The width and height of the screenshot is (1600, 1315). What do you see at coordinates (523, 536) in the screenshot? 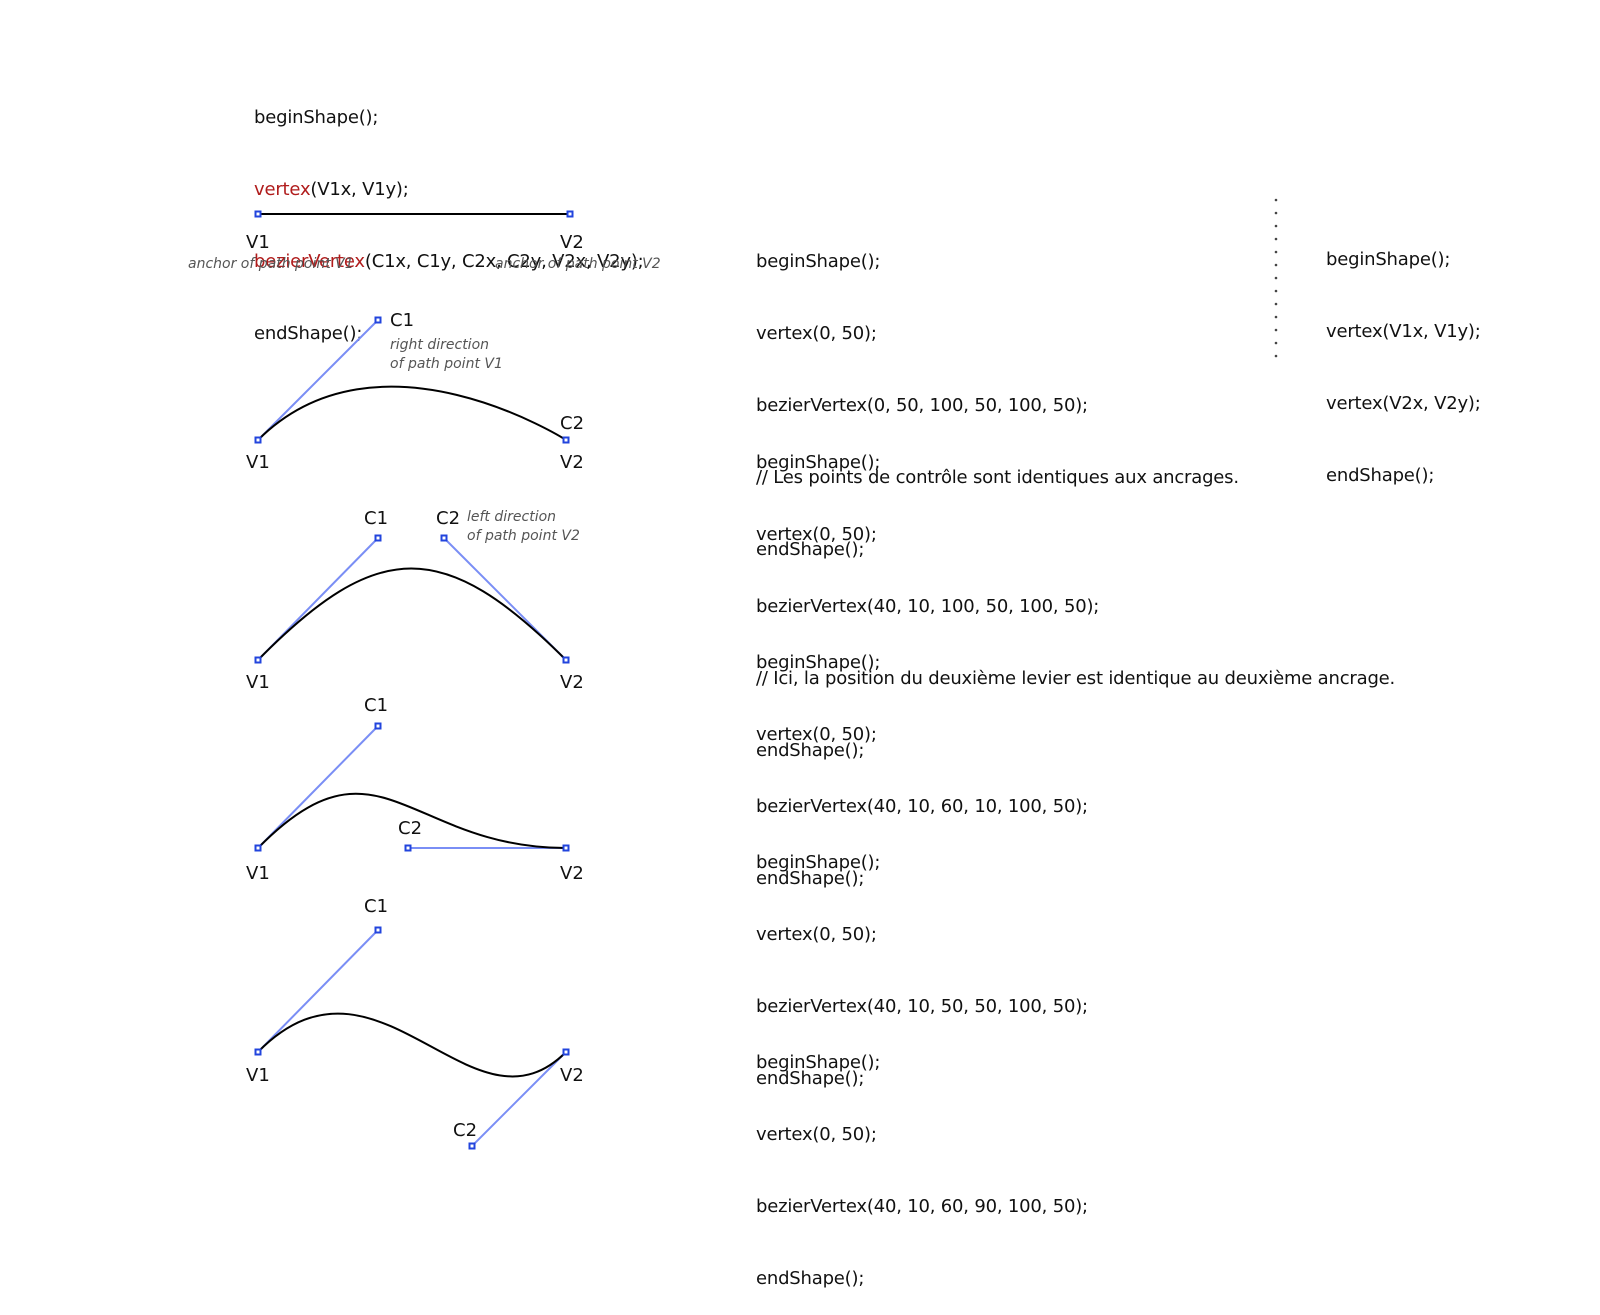
I see `note-c2-line2: of path point V2` at bounding box center [523, 536].